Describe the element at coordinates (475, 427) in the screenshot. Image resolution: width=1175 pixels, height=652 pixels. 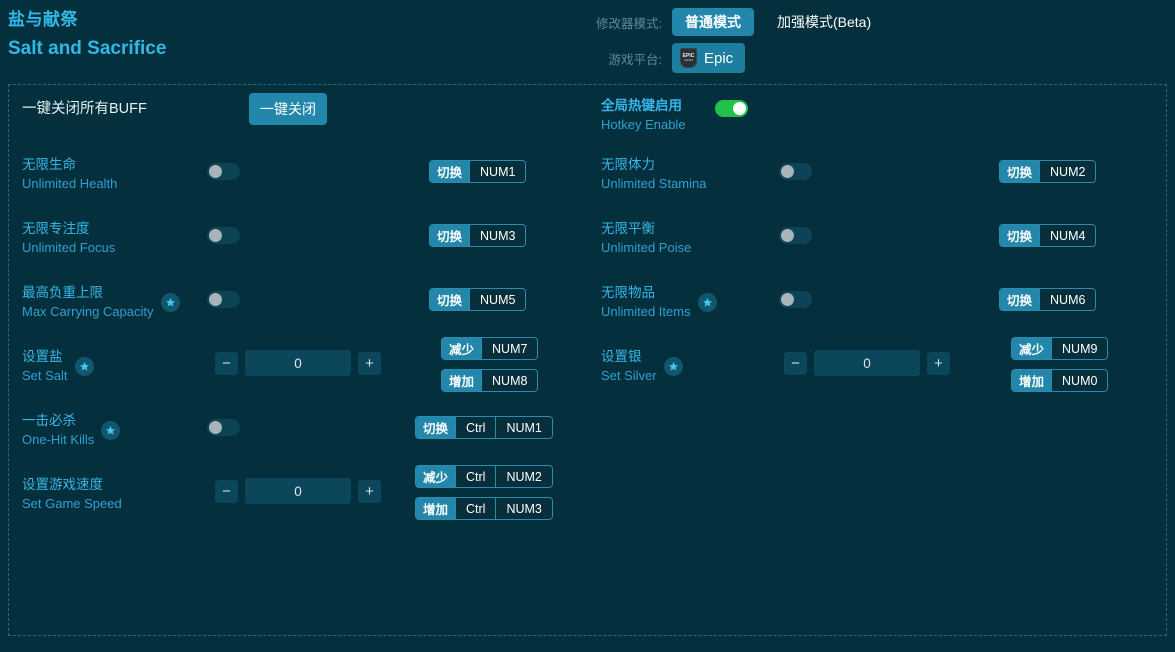
I see `hotkey-modifier-8: Ctrl` at that location.